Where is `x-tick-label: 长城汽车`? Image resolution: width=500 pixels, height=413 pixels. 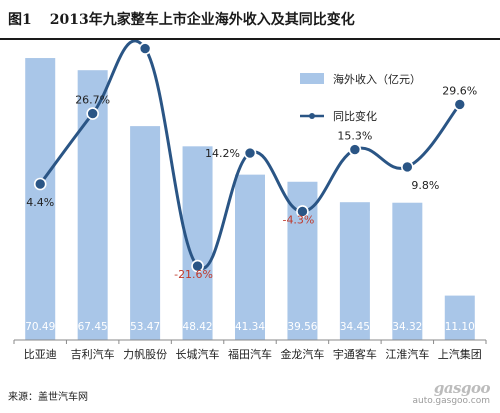
x-tick-label: 长城汽车 is located at coordinates (198, 354).